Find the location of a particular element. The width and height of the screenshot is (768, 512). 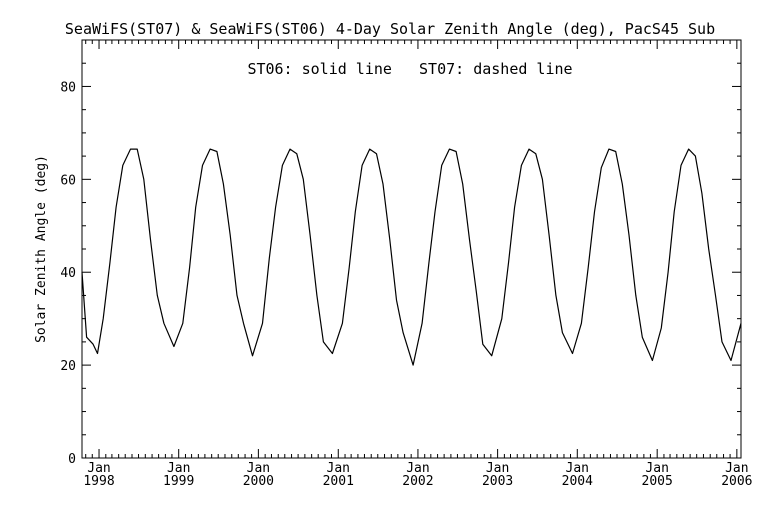

x-tick-label-year: 2004 is located at coordinates (577, 481).